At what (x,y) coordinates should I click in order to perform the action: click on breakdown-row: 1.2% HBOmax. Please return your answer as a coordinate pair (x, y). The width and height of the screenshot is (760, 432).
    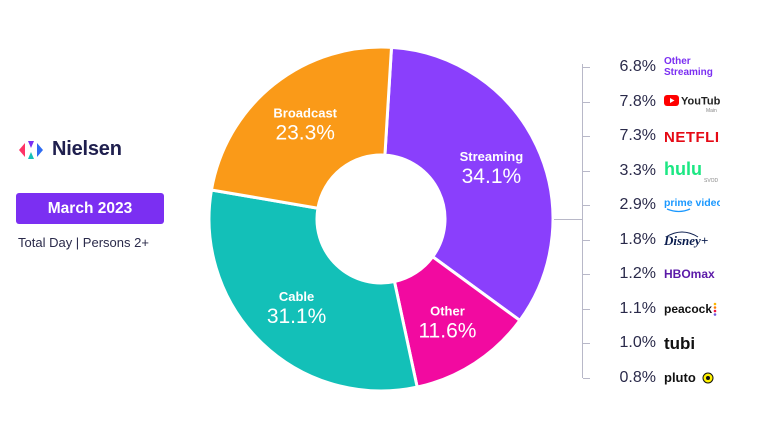
    Looking at the image, I should click on (662, 274).